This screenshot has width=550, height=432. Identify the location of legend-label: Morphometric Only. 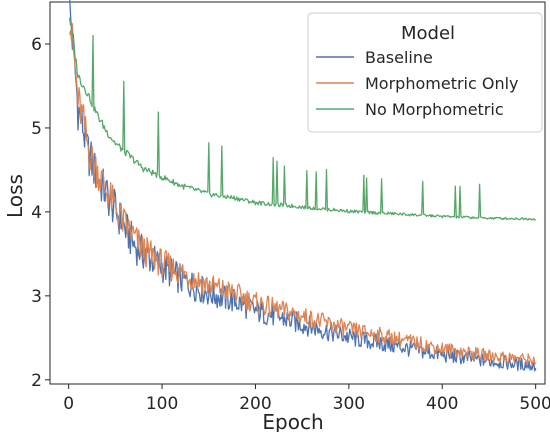
(442, 83).